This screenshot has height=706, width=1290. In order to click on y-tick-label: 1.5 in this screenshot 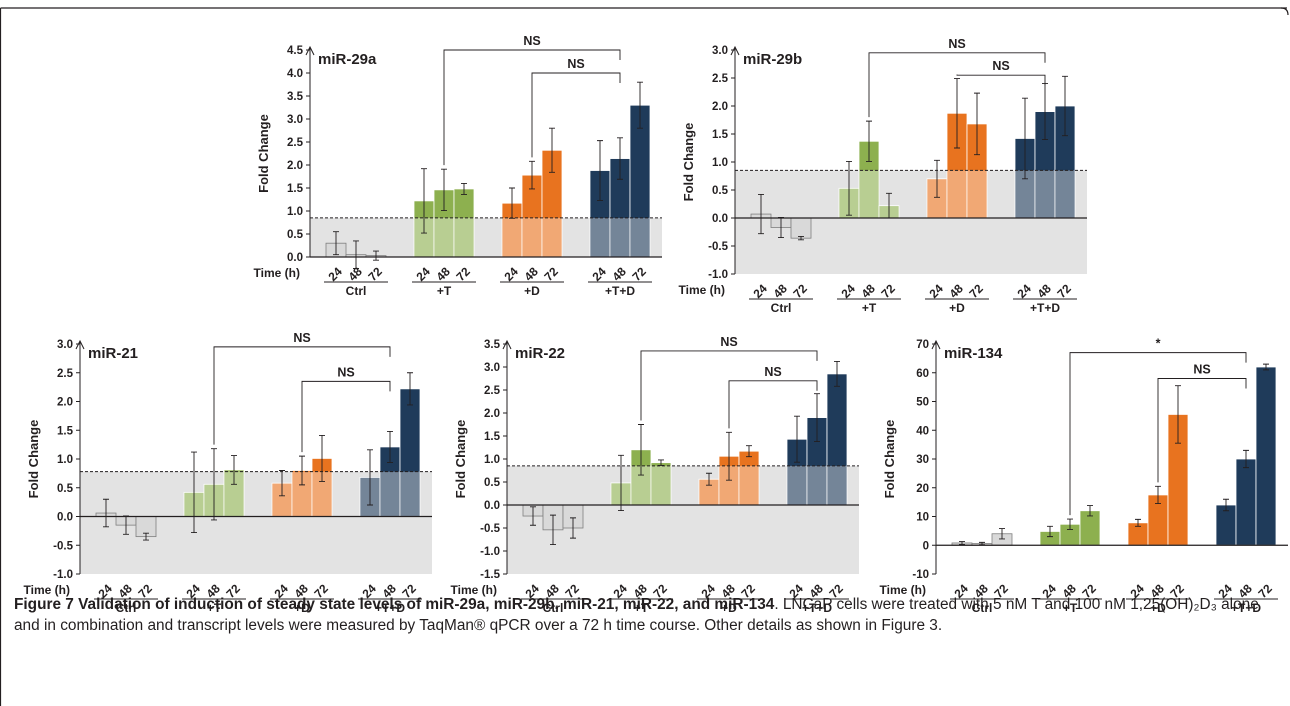, I will do `click(65, 431)`.